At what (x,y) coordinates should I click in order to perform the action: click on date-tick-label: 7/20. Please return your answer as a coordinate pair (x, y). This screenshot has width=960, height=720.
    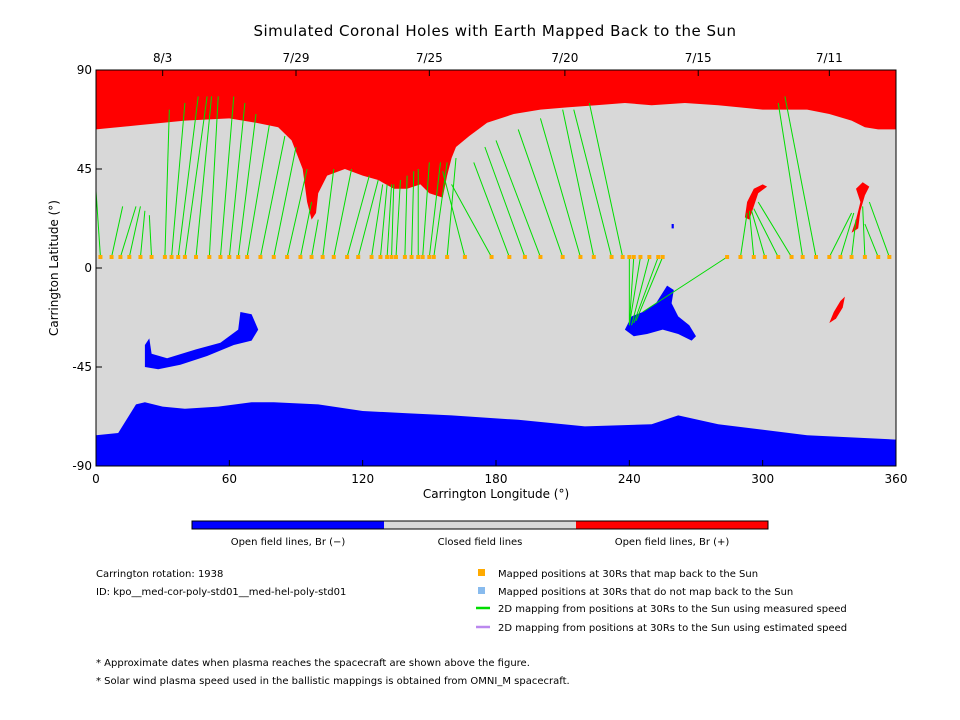
    Looking at the image, I should click on (564, 58).